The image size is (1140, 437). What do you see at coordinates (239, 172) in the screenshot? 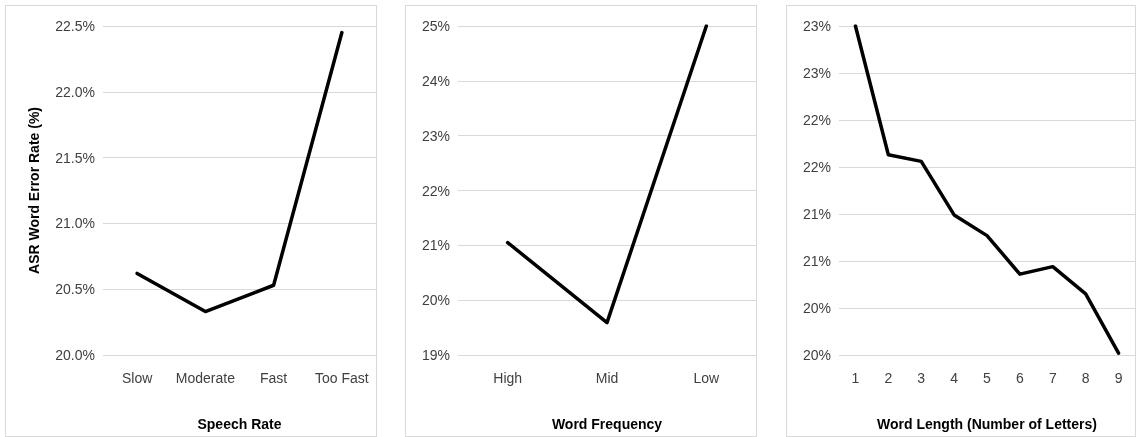
I see `line-series` at bounding box center [239, 172].